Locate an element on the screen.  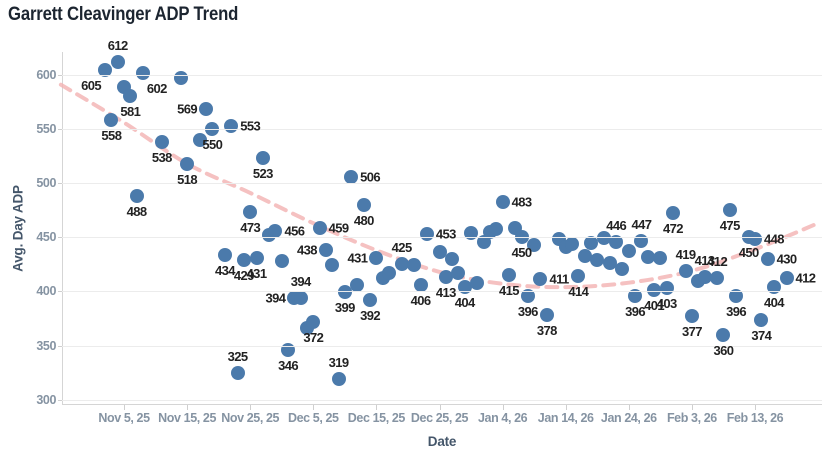
y-tick-label: 600 is located at coordinates (46, 75).